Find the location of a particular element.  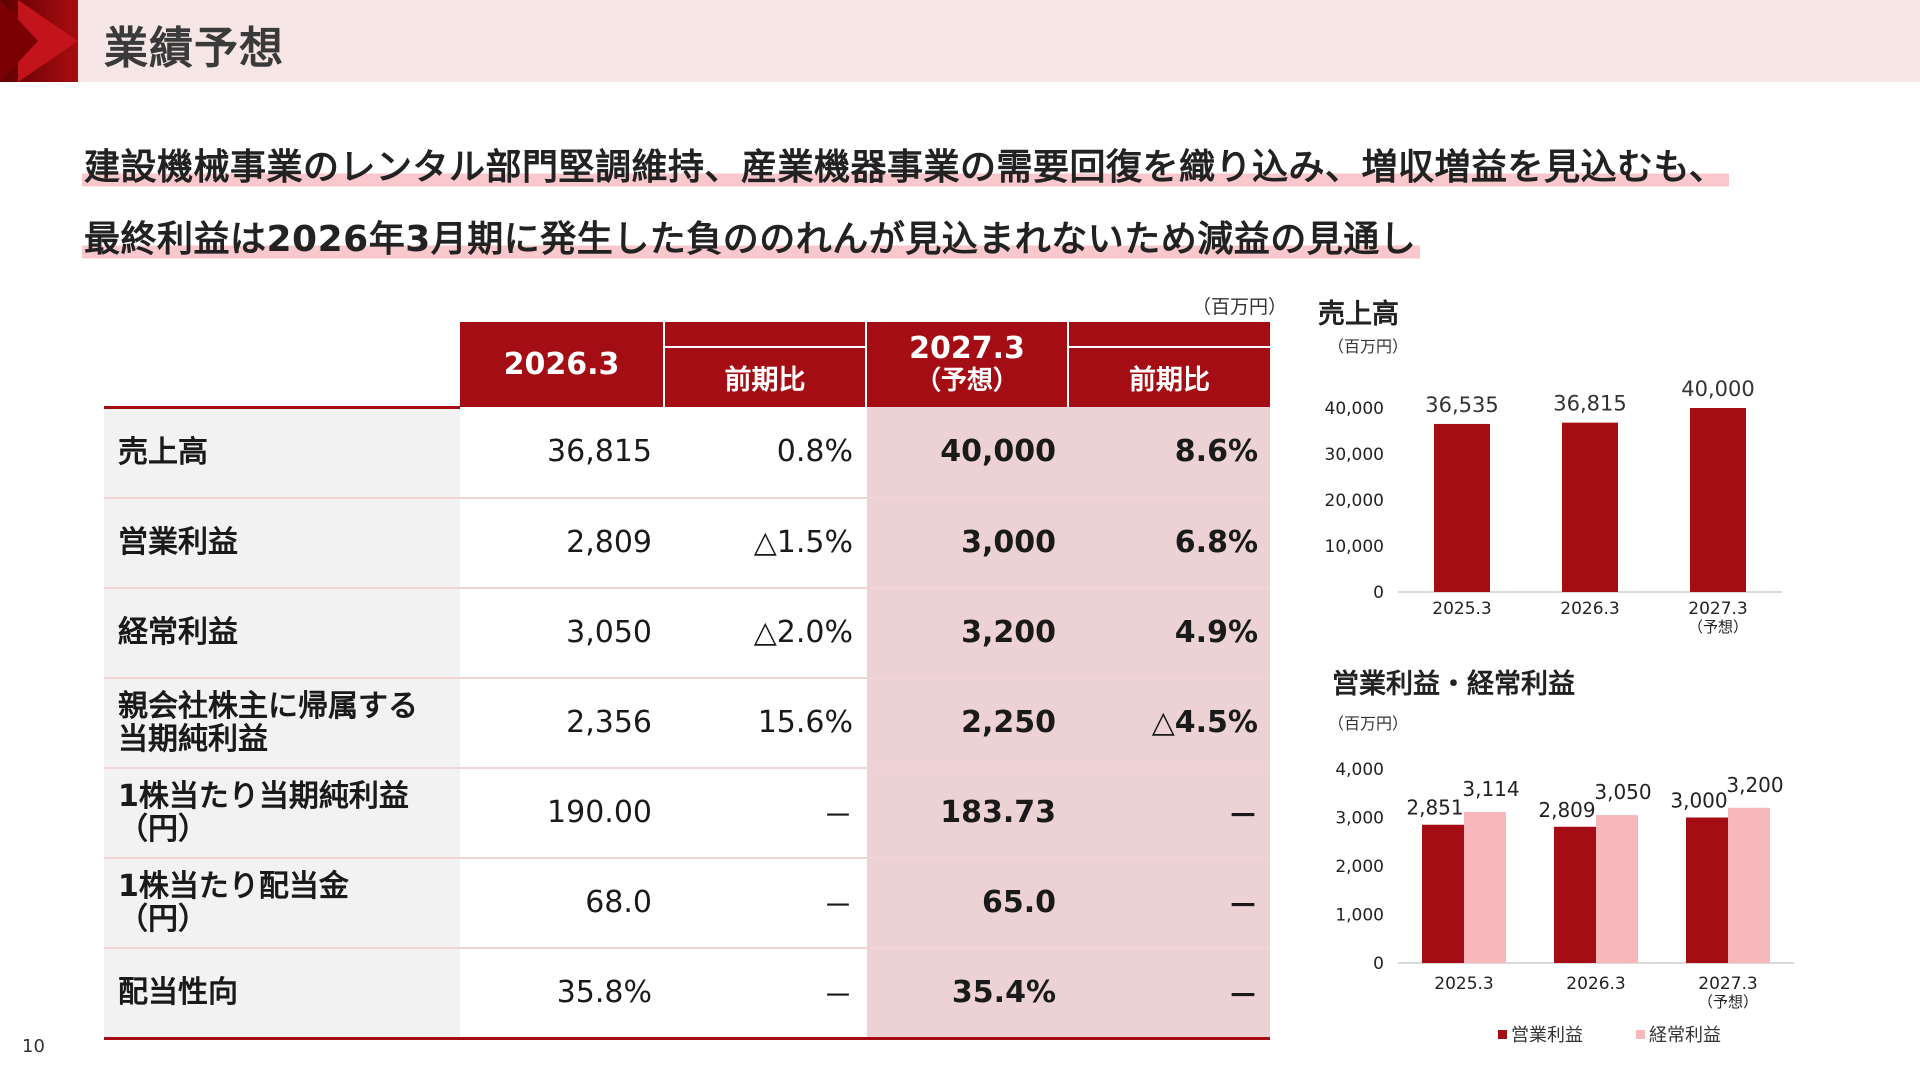

cell-yoy: 0.8% is located at coordinates (765, 453).